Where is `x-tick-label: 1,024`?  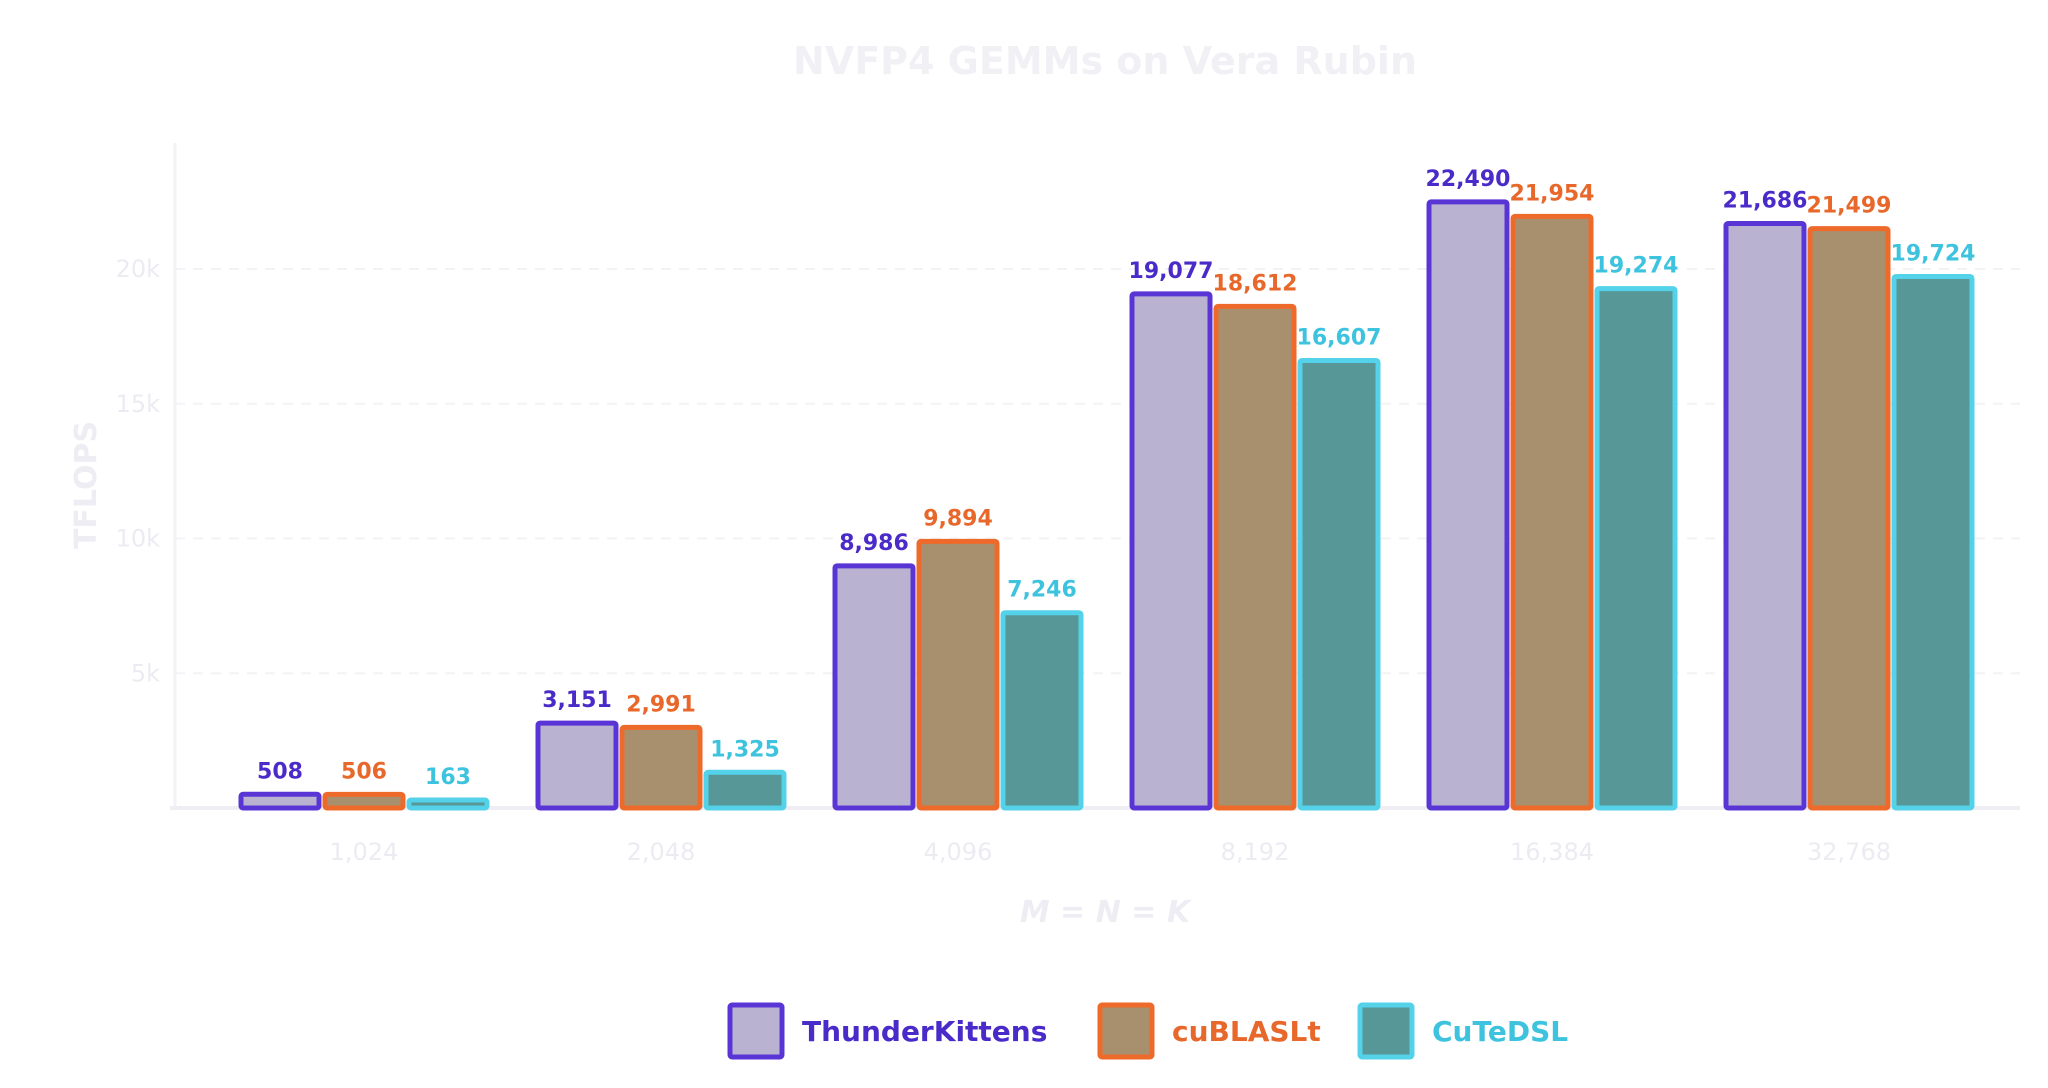
x-tick-label: 1,024 is located at coordinates (364, 852).